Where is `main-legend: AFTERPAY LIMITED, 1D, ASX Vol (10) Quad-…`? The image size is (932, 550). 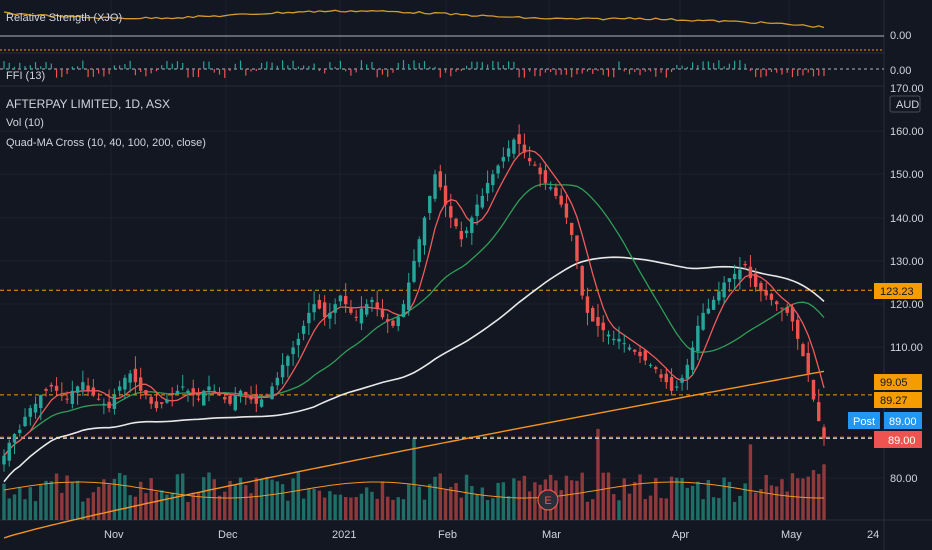 main-legend: AFTERPAY LIMITED, 1D, ASX Vol (10) Quad-… is located at coordinates (106, 123).